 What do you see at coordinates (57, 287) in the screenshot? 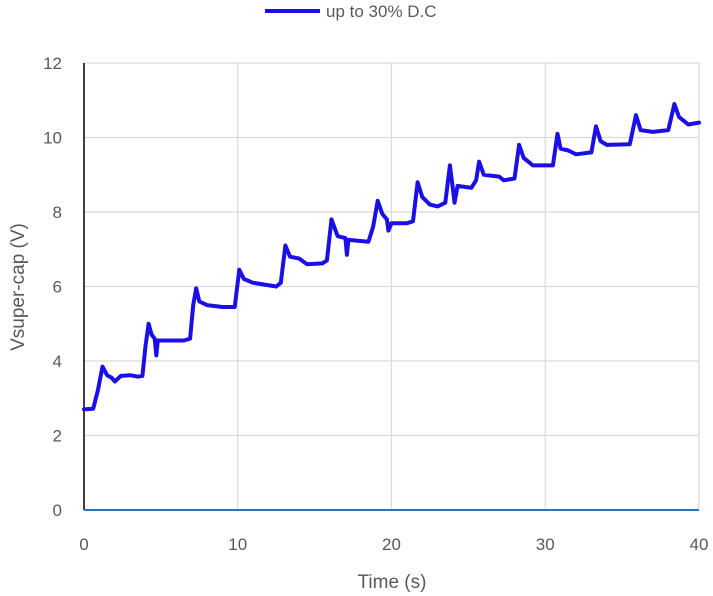
I see `y-tick-label: 6` at bounding box center [57, 287].